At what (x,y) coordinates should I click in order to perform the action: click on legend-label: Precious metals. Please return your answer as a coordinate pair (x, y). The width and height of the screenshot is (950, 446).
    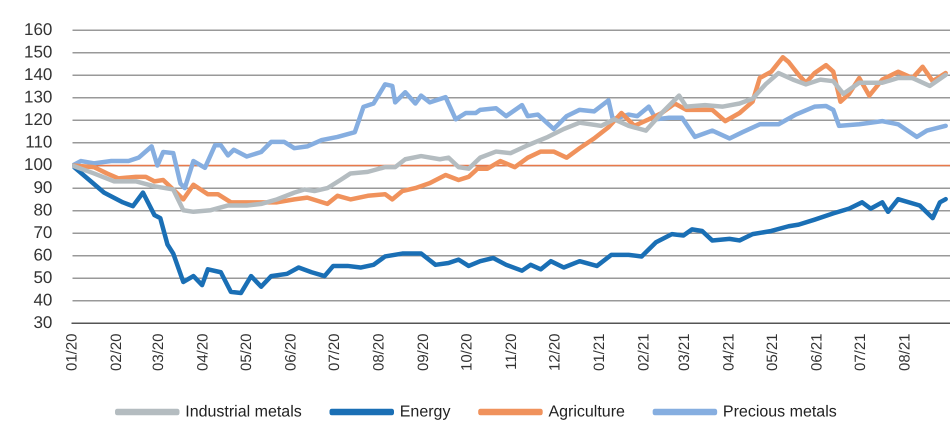
    Looking at the image, I should click on (779, 411).